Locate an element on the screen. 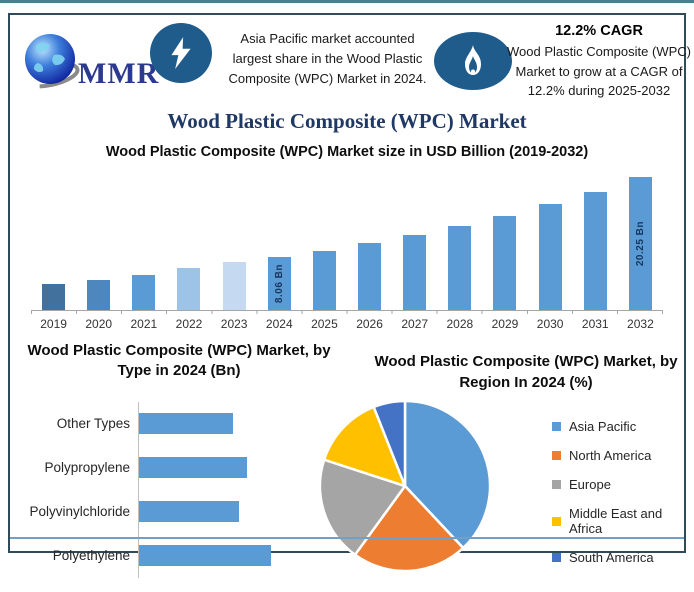  bar-group-2027 is located at coordinates (414, 240).